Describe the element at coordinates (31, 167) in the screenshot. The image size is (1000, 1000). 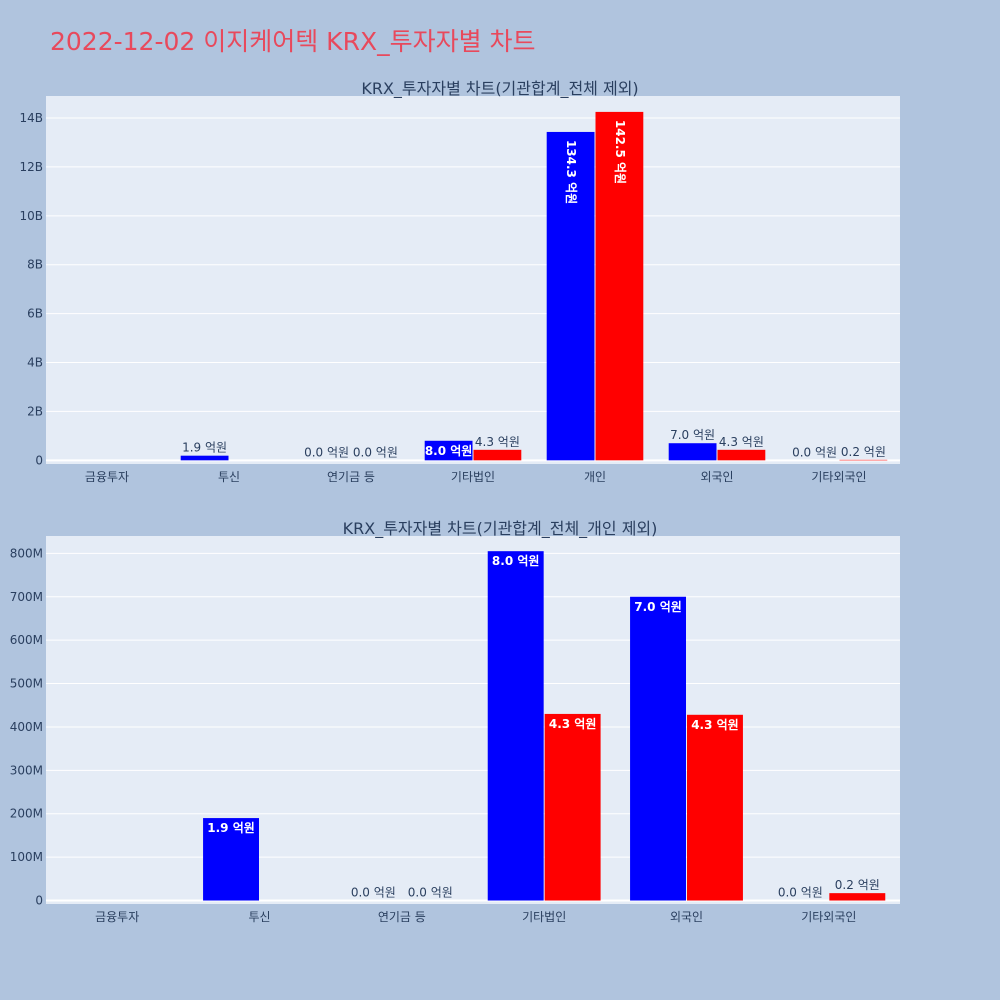
I see `y-tick-label: 12B` at that location.